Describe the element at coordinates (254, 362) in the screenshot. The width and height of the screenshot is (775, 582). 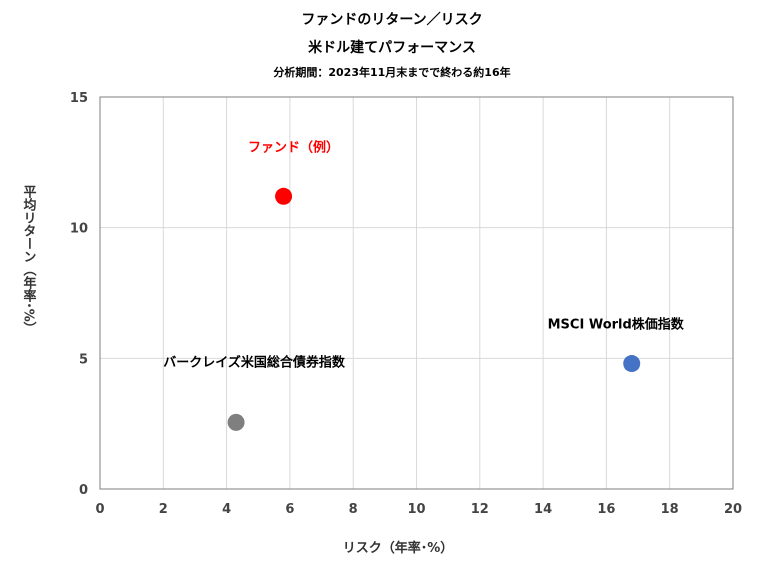
I see `data-point-label: バークレイズ米国総合債券指数` at that location.